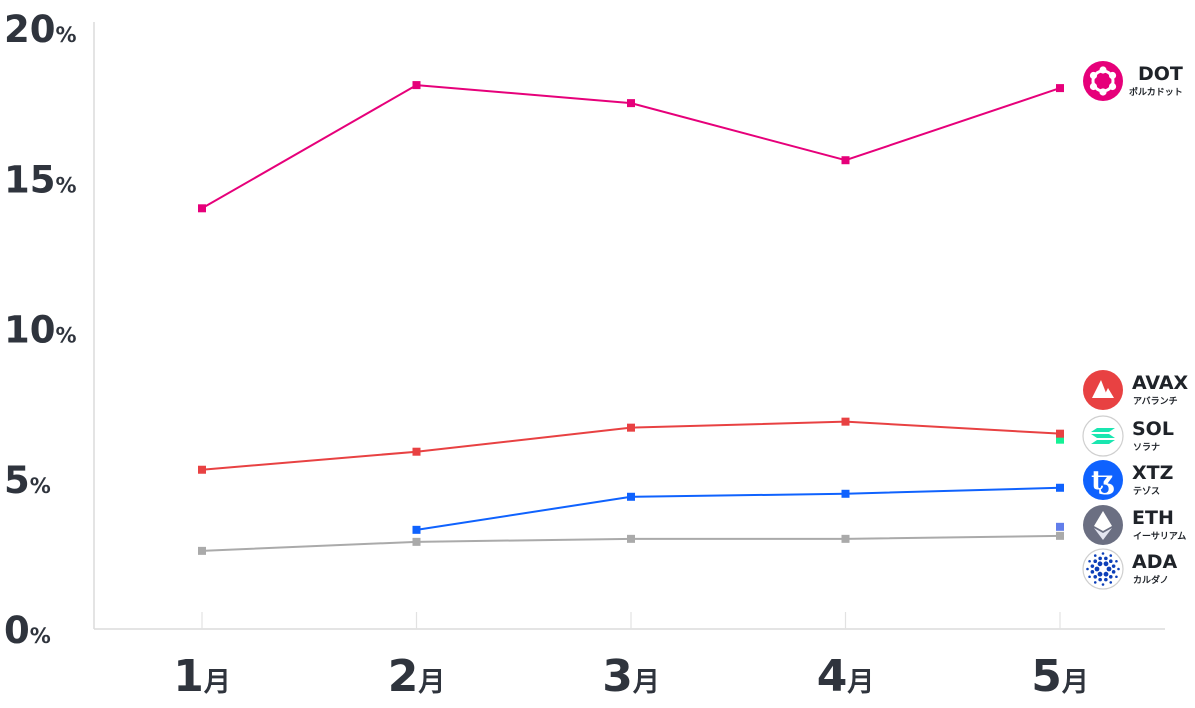 Image resolution: width=1195 pixels, height=708 pixels. I want to click on x-tick-number: 2, so click(403, 676).